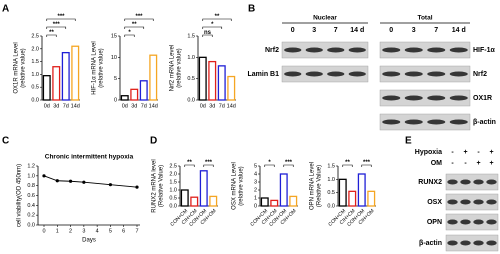  I want to click on y-tick-label: 1, so click(255, 198).